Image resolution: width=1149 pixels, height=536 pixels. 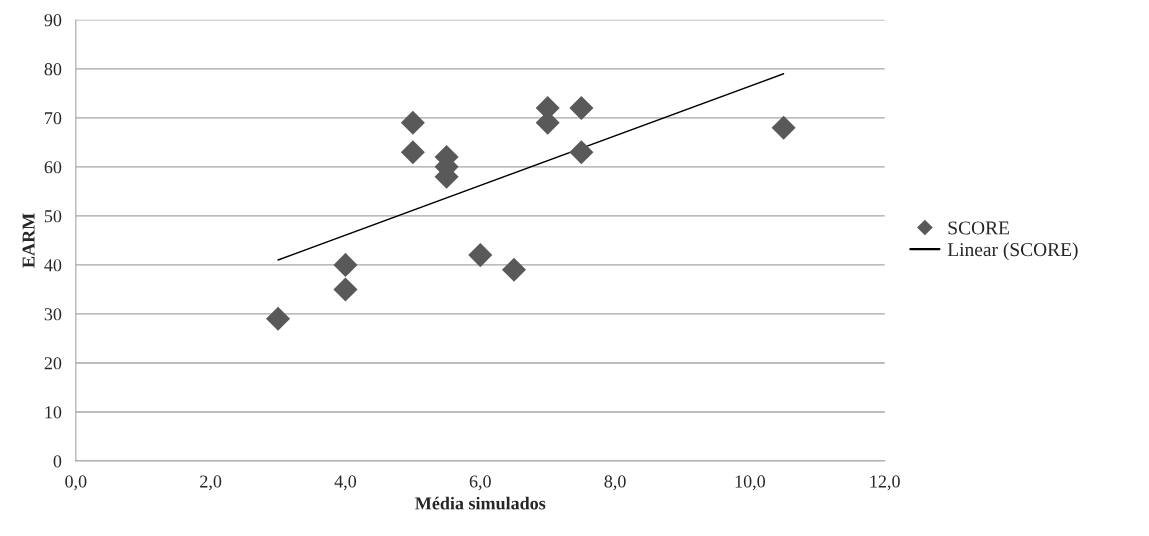 What do you see at coordinates (53, 265) in the screenshot?
I see `y-tick-label: 40` at bounding box center [53, 265].